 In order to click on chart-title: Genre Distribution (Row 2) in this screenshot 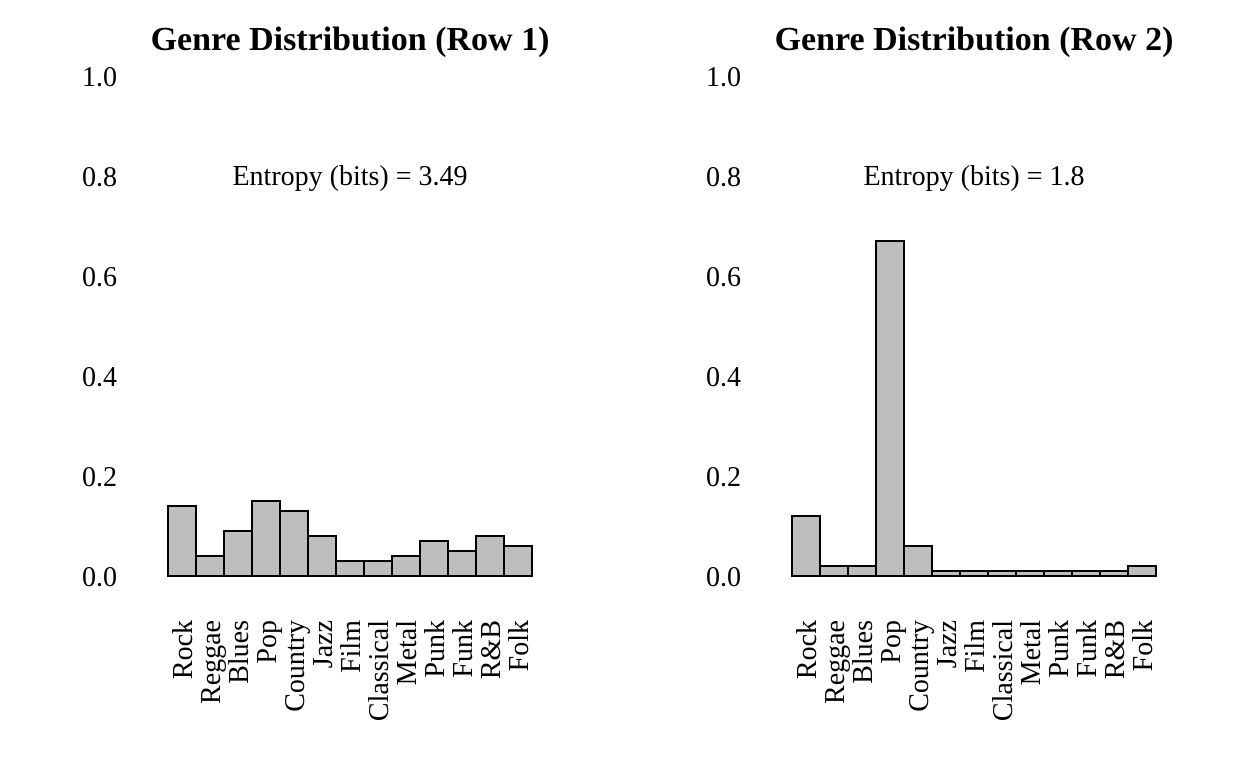, I will do `click(974, 39)`.